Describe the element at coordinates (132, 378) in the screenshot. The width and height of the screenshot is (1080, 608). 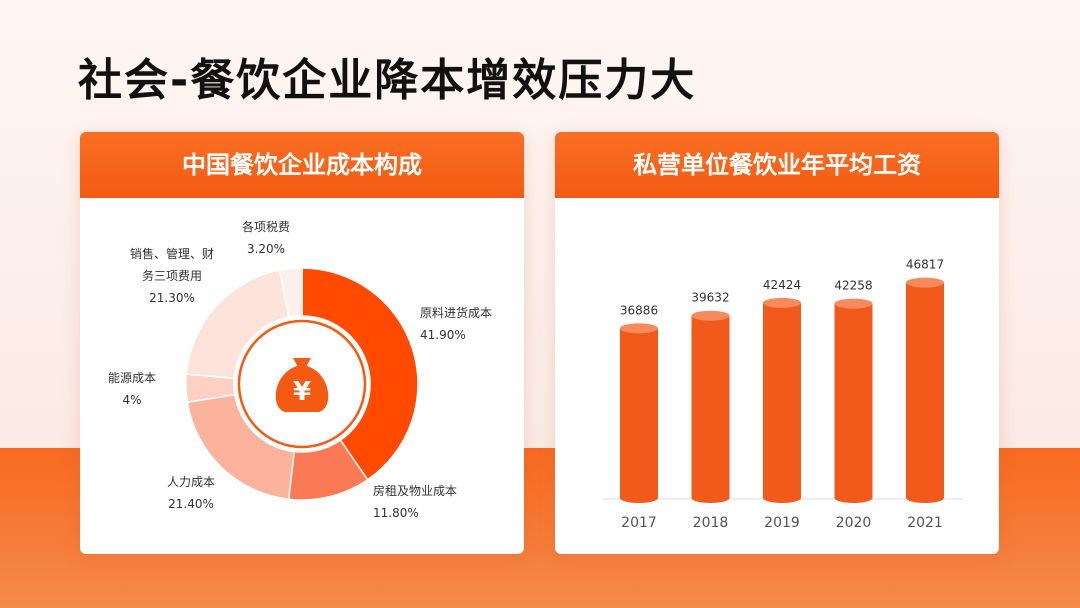
I see `pie-slice-name: 能源成本` at that location.